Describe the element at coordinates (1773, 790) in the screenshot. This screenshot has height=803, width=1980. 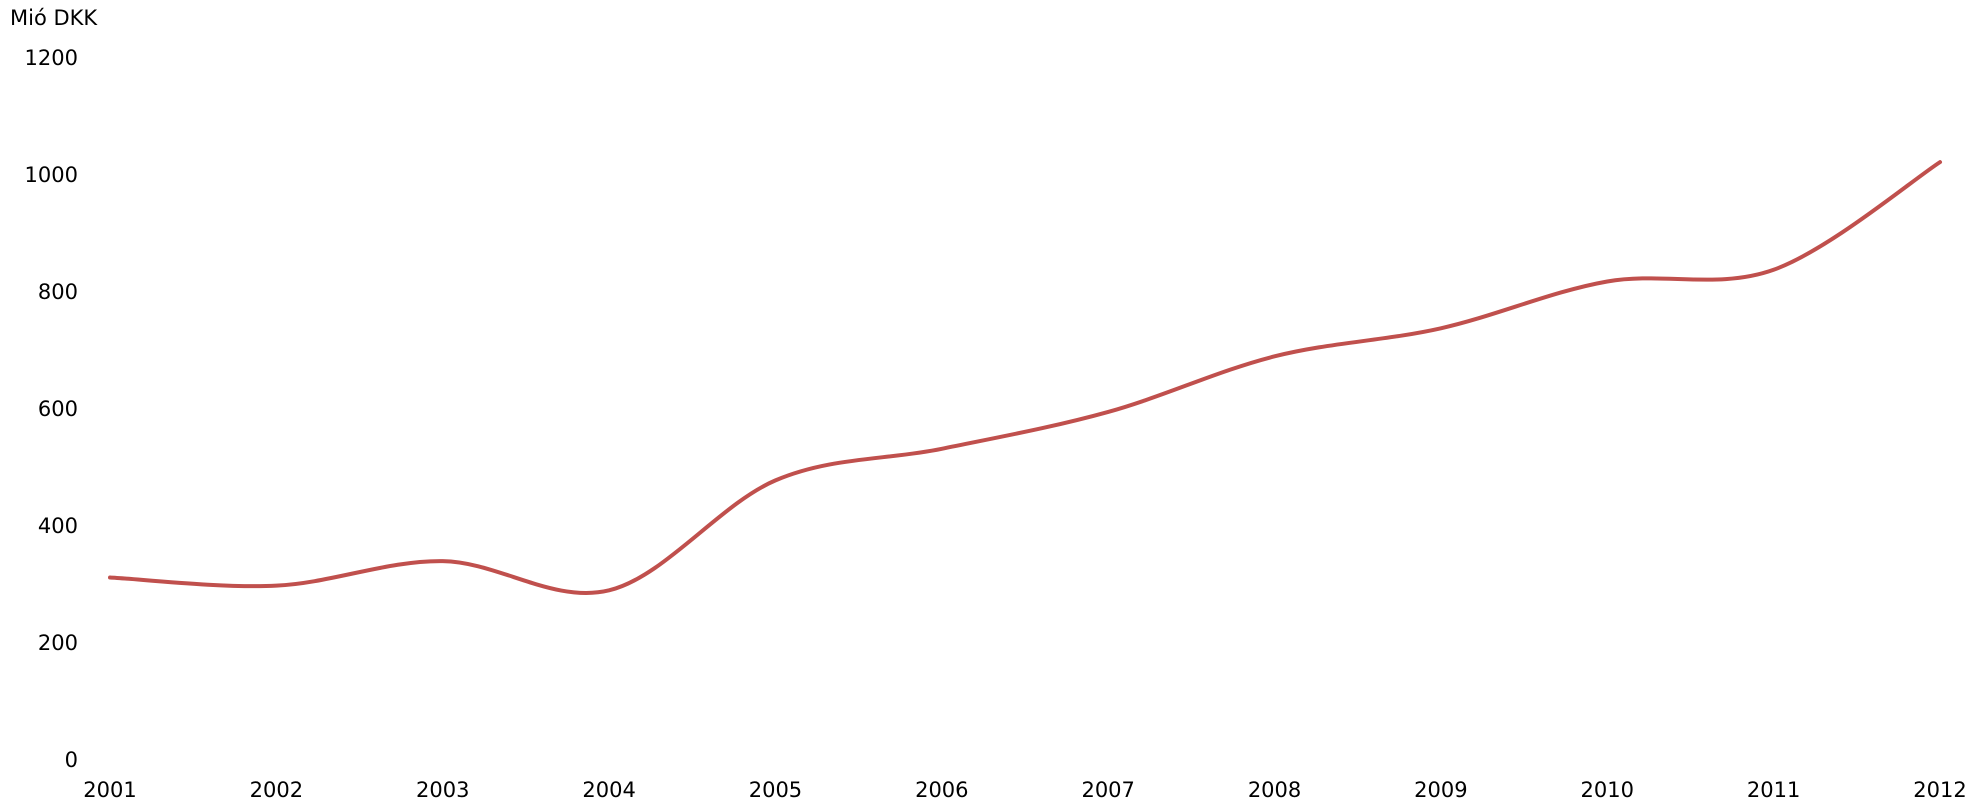
I see `x-tick-label: 2011` at that location.